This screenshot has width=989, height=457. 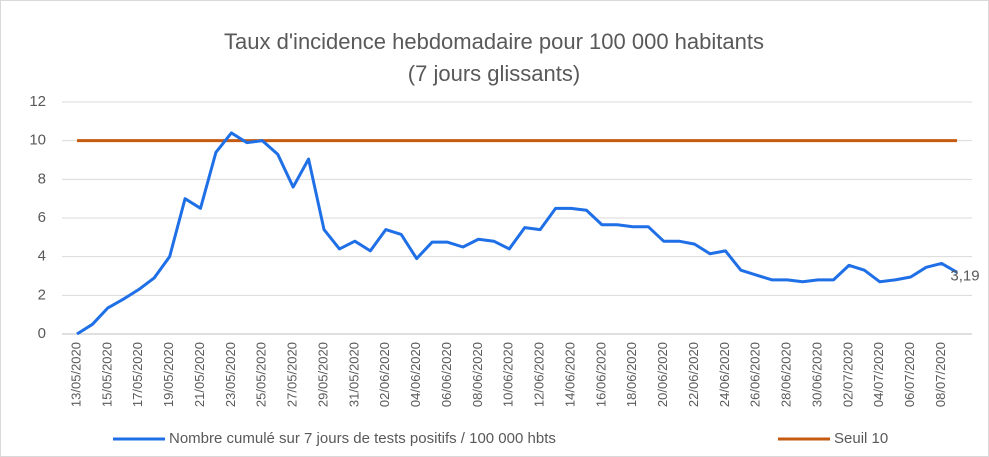 What do you see at coordinates (415, 374) in the screenshot?
I see `x-tick-label: 04/06/2020` at bounding box center [415, 374].